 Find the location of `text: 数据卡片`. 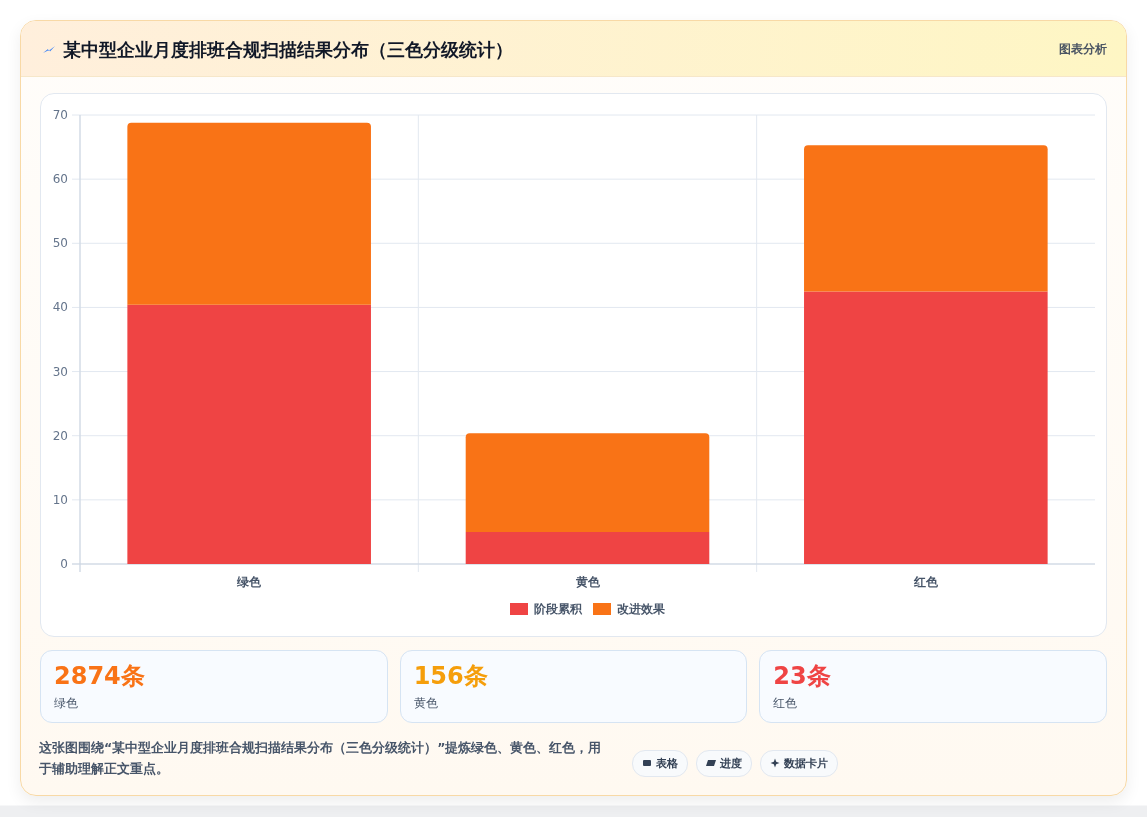

text: 数据卡片 is located at coordinates (806, 763).